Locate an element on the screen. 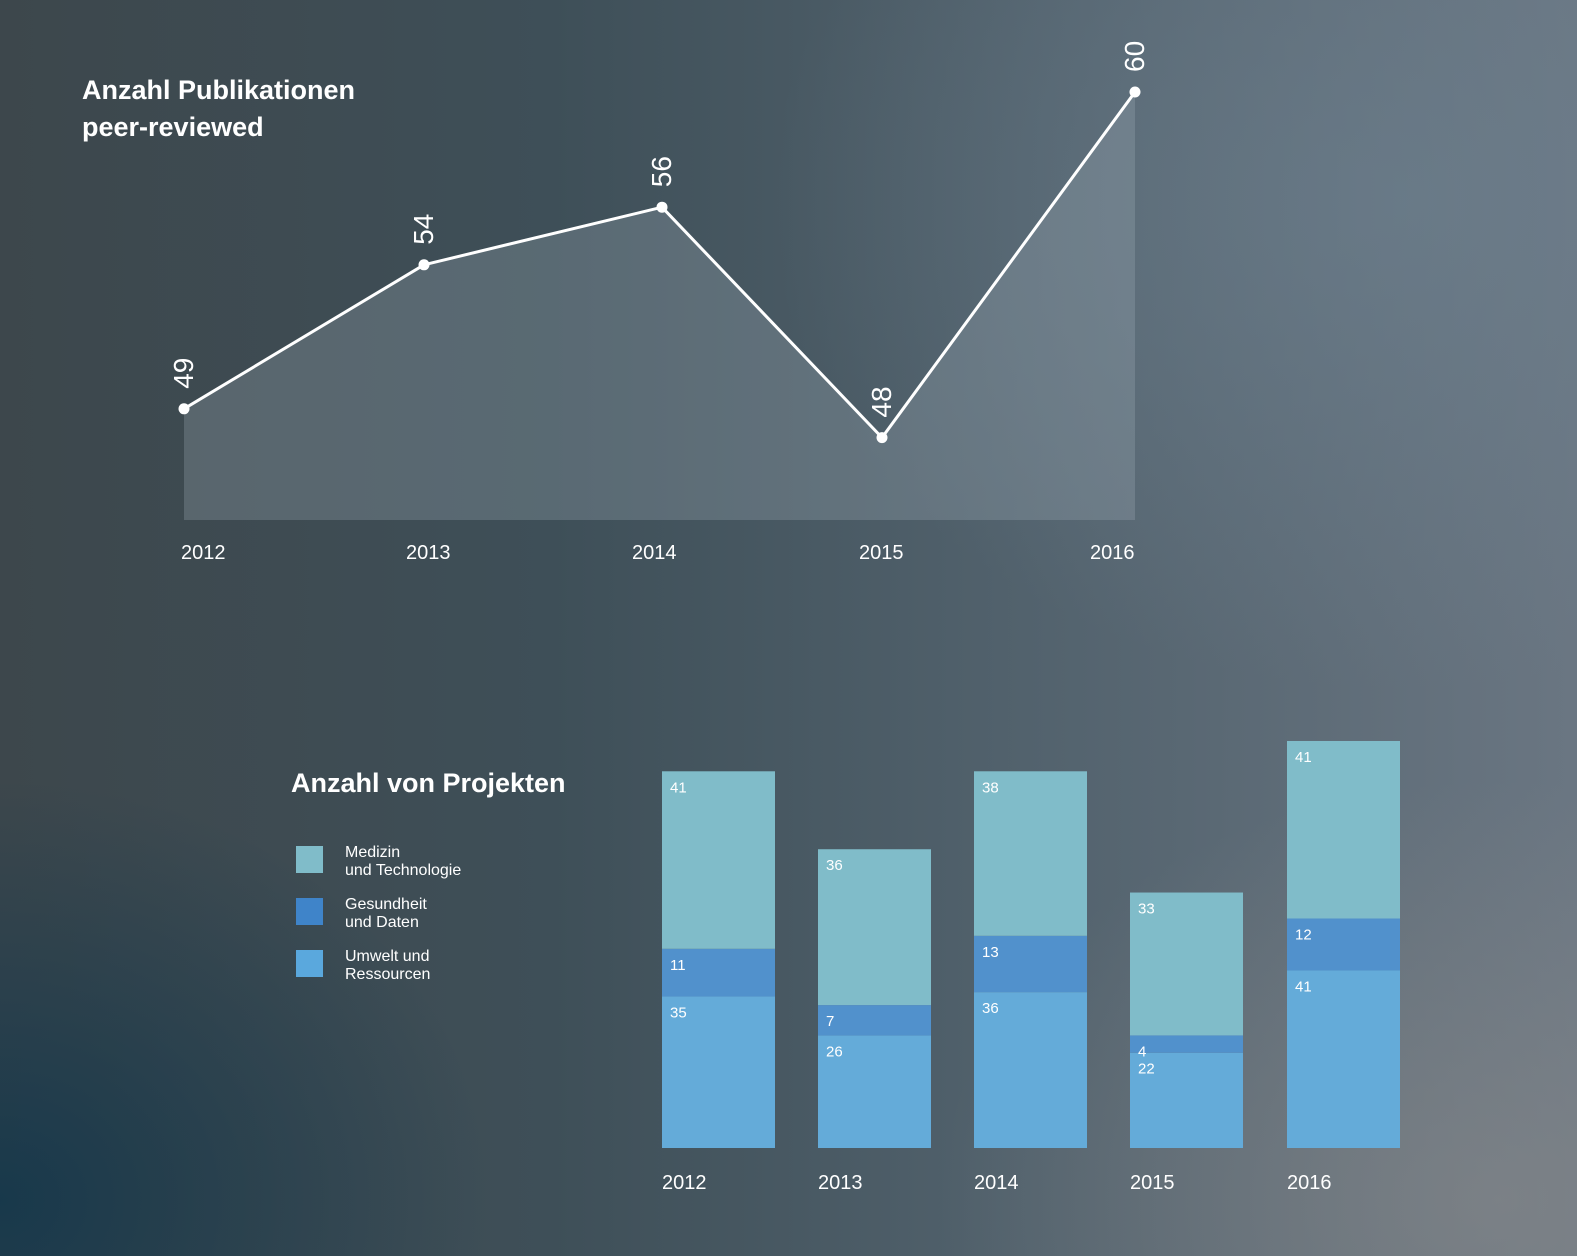  projects-x-tick-label: 2015 is located at coordinates (1152, 1183).